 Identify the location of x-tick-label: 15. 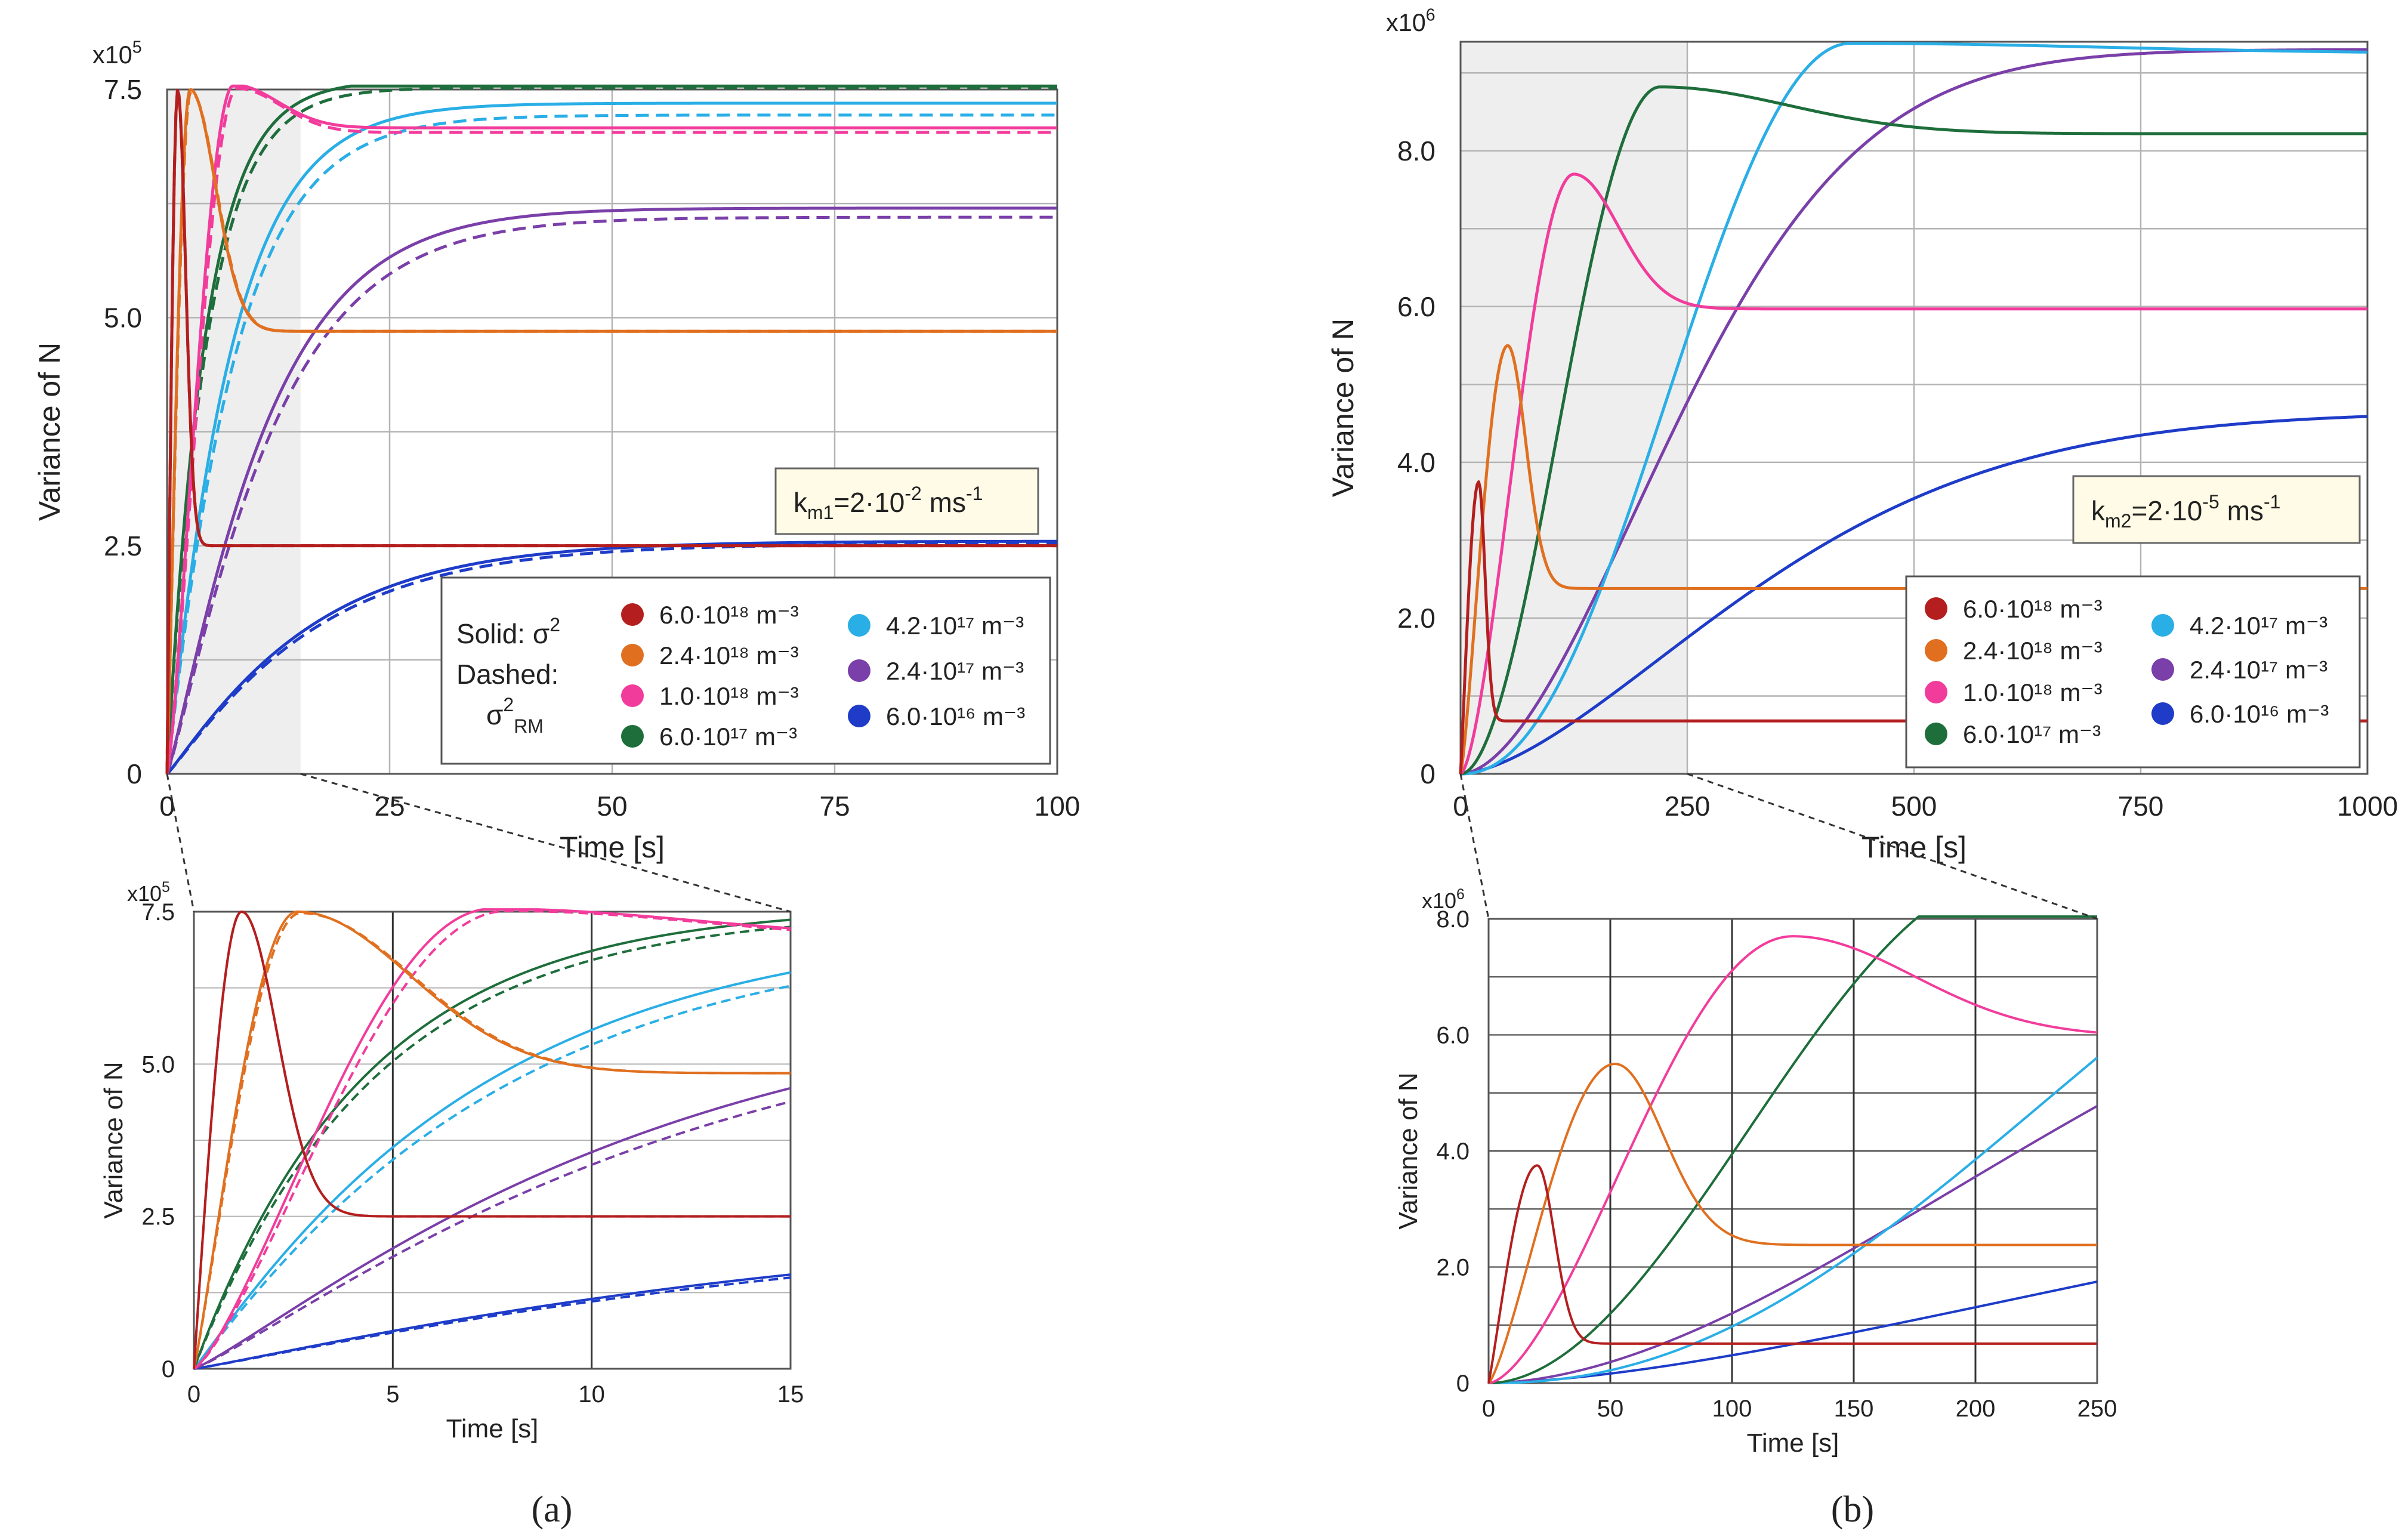
(790, 1394).